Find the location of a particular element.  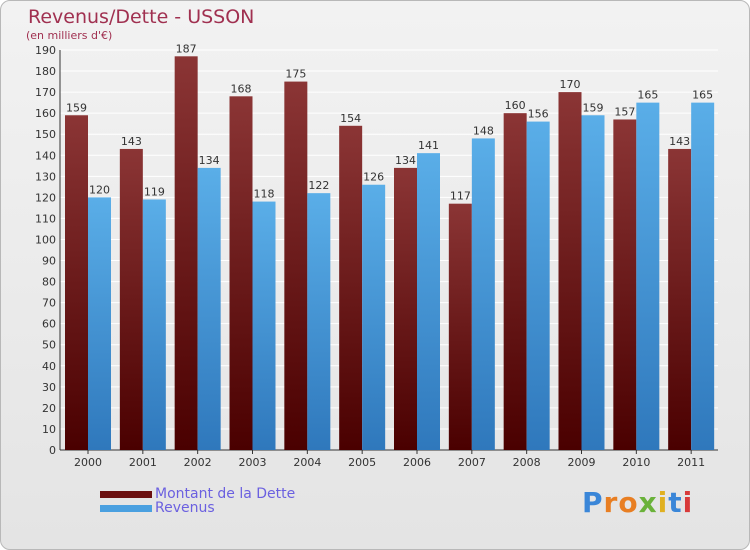

x-tick-label: 2007 is located at coordinates (472, 462).